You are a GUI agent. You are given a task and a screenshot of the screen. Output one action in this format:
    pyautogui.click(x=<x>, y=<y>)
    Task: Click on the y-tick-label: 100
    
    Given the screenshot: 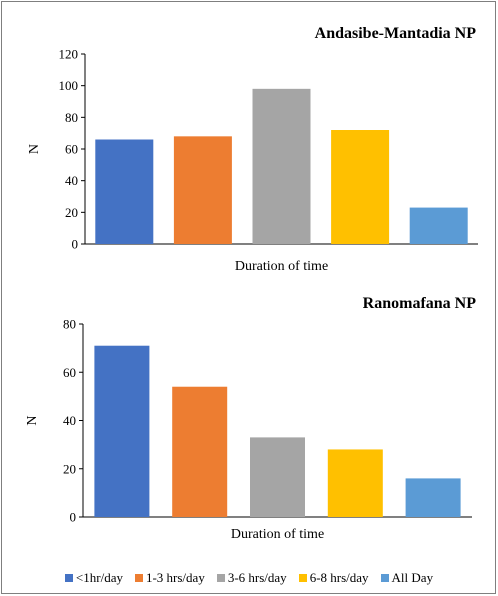 What is the action you would take?
    pyautogui.click(x=69, y=85)
    